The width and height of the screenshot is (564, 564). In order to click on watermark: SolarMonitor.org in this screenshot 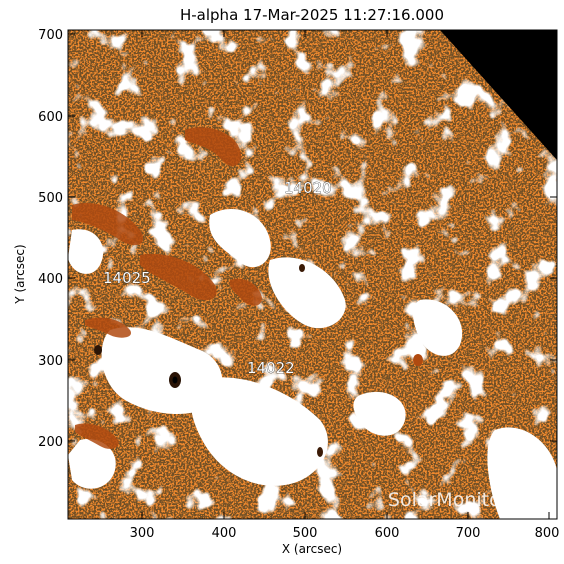, I will do `click(466, 500)`.